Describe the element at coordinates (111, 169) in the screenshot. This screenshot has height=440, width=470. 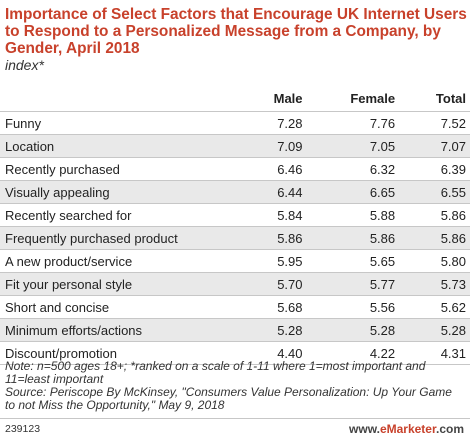
I see `row-label: Recently purchased` at that location.